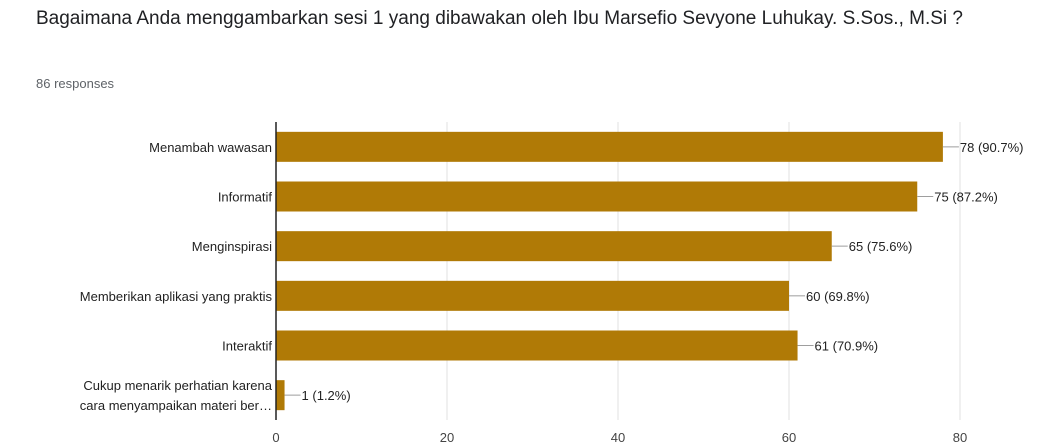 This screenshot has height=447, width=1049. Describe the element at coordinates (966, 197) in the screenshot. I see `value-label-1: 75 (87.2%)` at that location.